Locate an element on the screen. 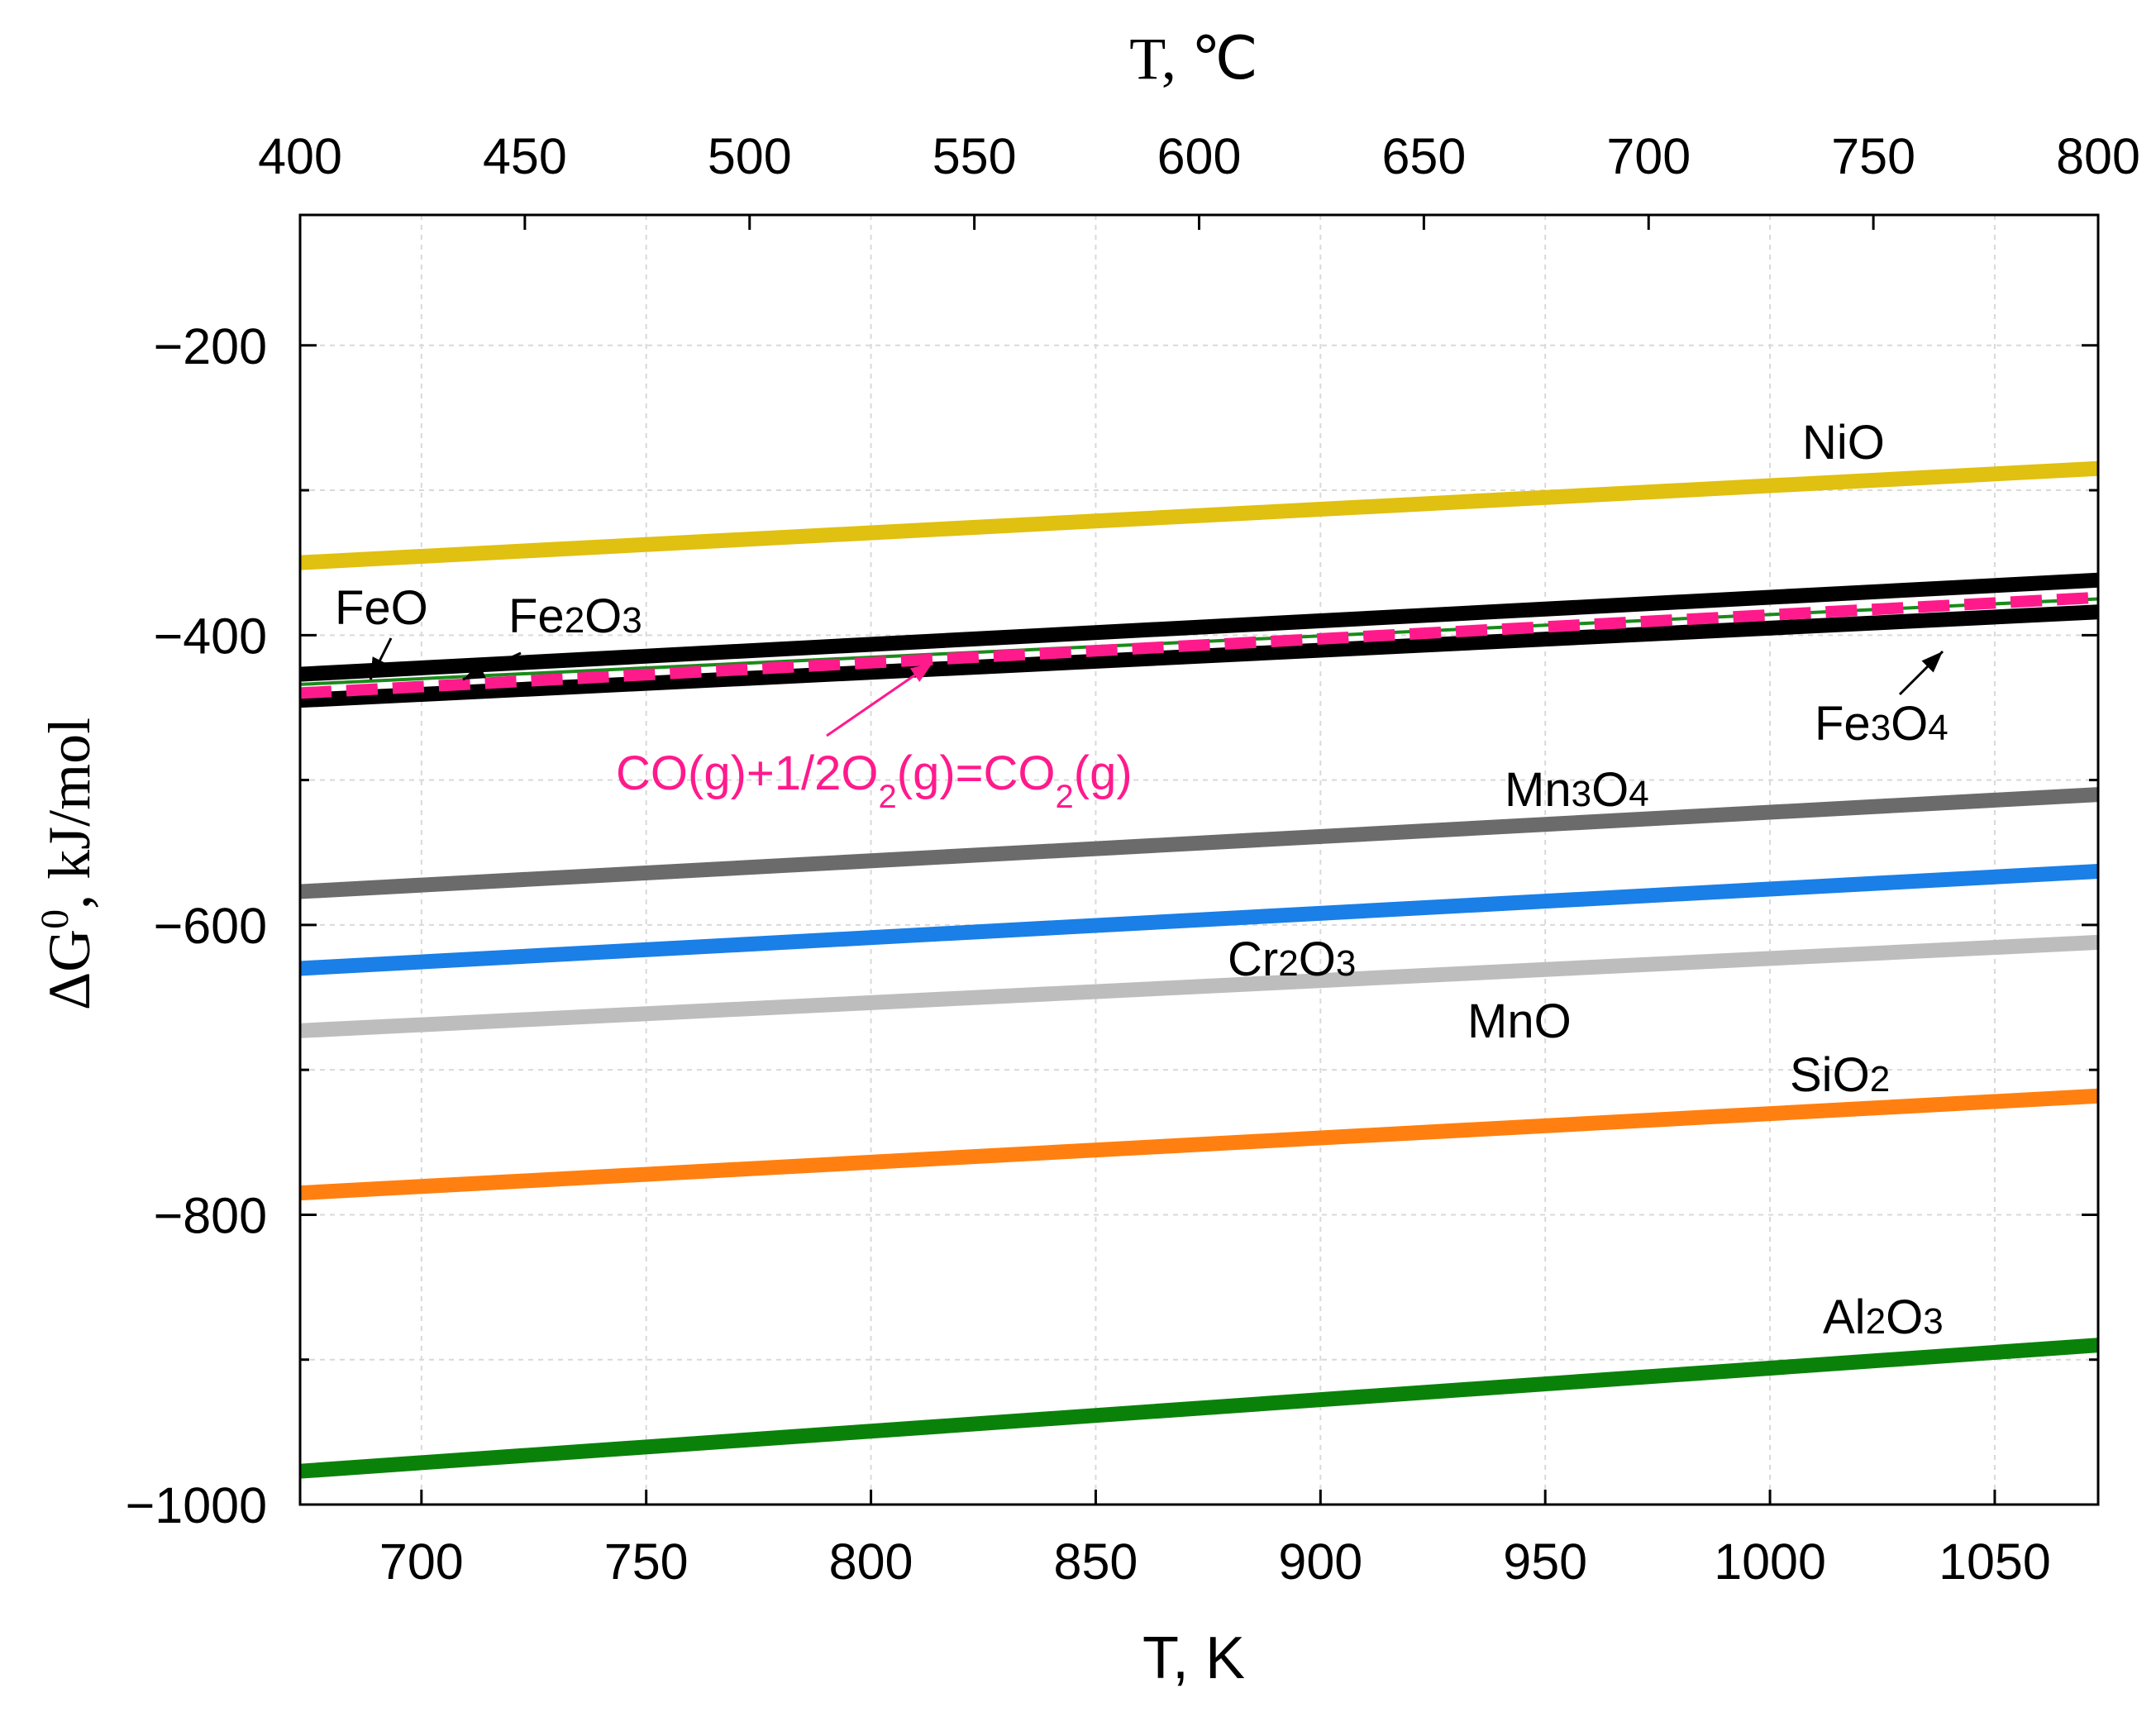 Image resolution: width=2156 pixels, height=1717 pixels. series-line-co-g-1-2o2-g-co2-g is located at coordinates (1199, 645).